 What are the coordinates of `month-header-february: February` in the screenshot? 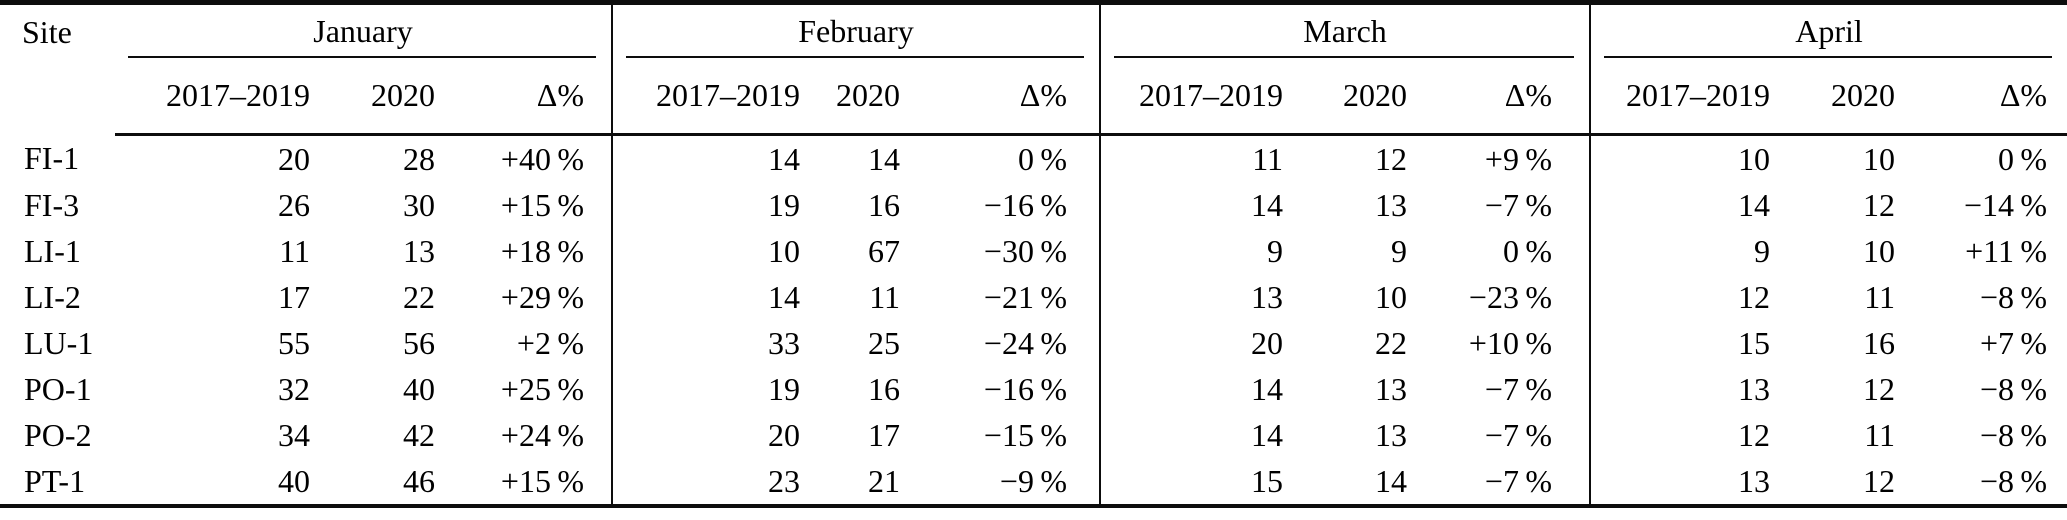 It's located at (856, 30).